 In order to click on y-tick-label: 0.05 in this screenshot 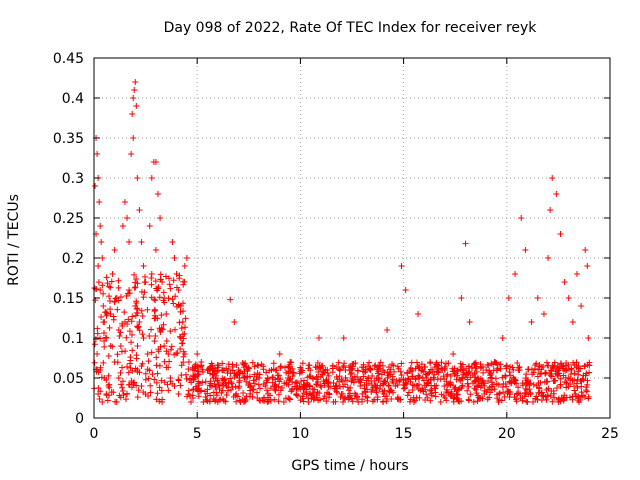, I will do `click(68, 379)`.